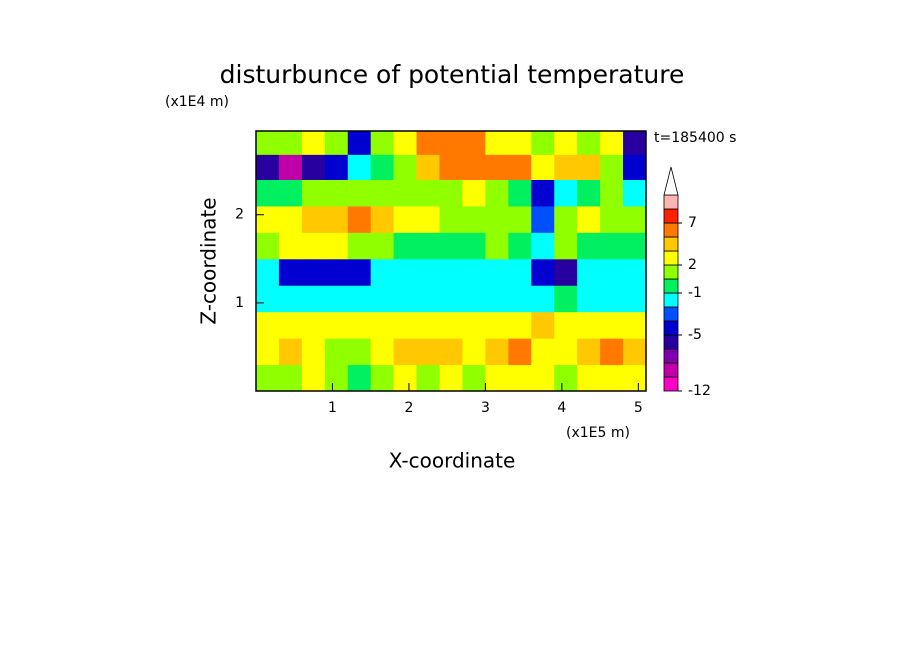 The width and height of the screenshot is (904, 654). Describe the element at coordinates (452, 74) in the screenshot. I see `chart-title: disturbunce of potential temperature` at that location.